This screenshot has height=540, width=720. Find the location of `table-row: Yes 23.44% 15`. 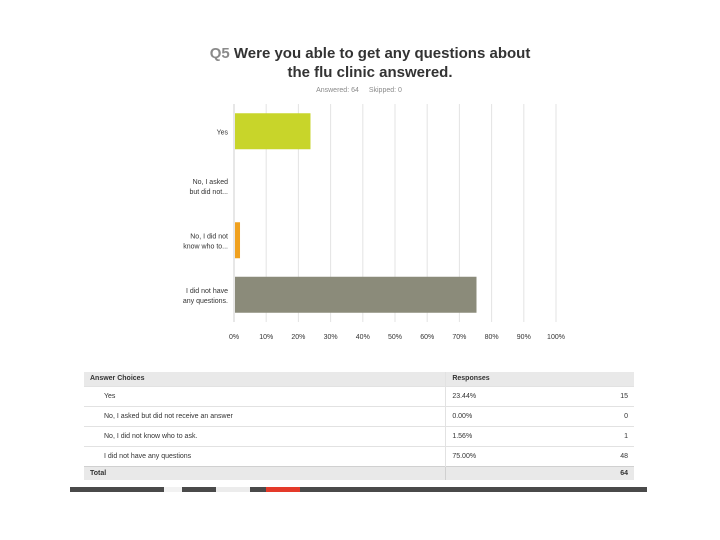

table-row: Yes 23.44% 15 is located at coordinates (359, 395).